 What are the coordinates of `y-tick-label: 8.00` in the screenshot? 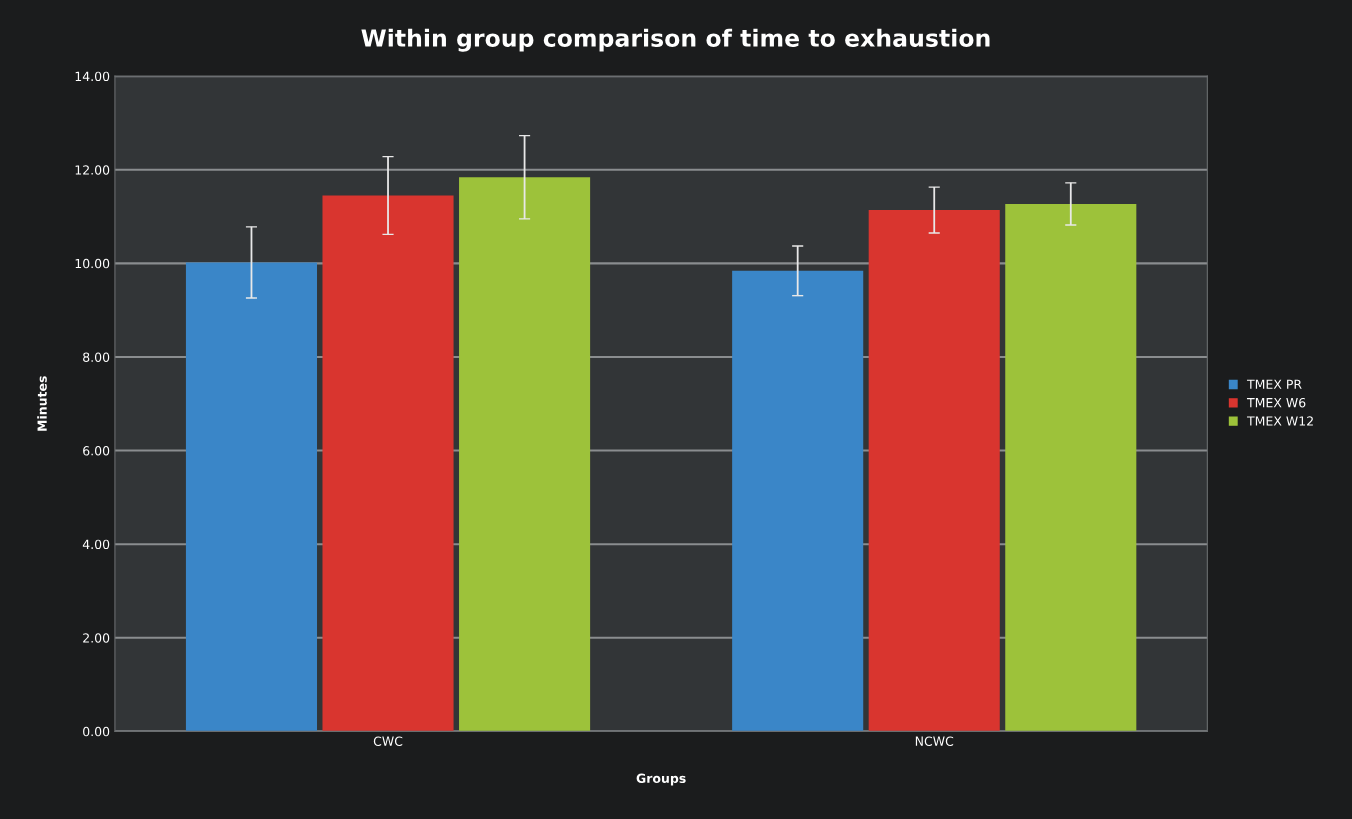 It's located at (96, 357).